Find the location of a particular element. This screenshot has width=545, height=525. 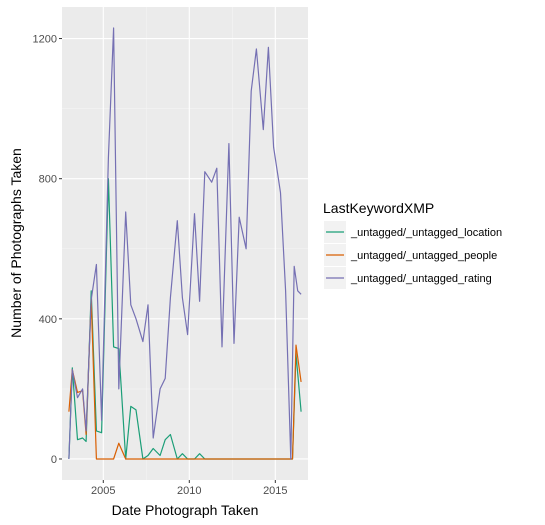

legend-label: _untagged/_untagged_people is located at coordinates (423, 256).